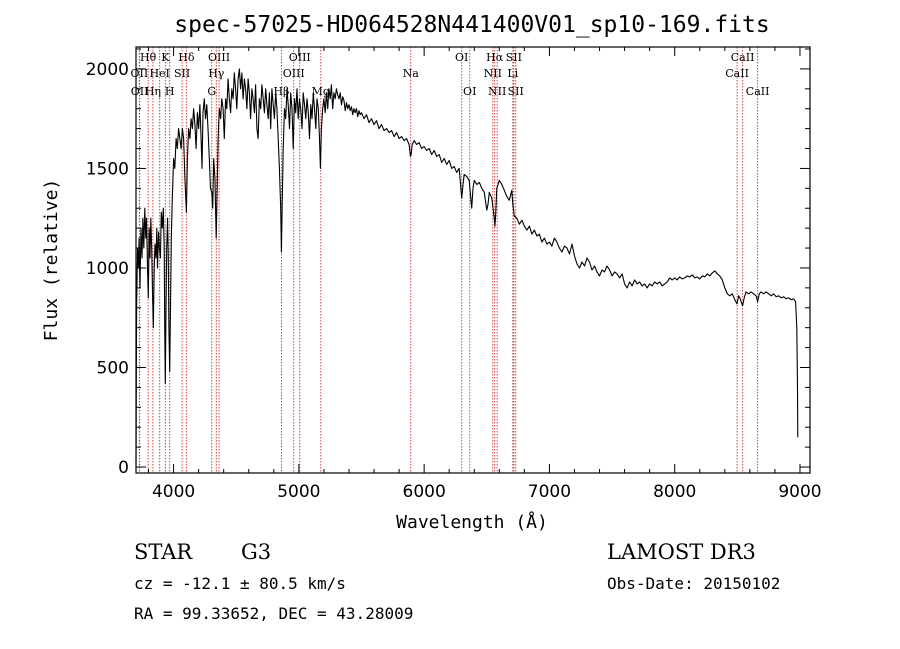  What do you see at coordinates (693, 583) in the screenshot?
I see `obs-date: Obs-Date: 20150102` at bounding box center [693, 583].